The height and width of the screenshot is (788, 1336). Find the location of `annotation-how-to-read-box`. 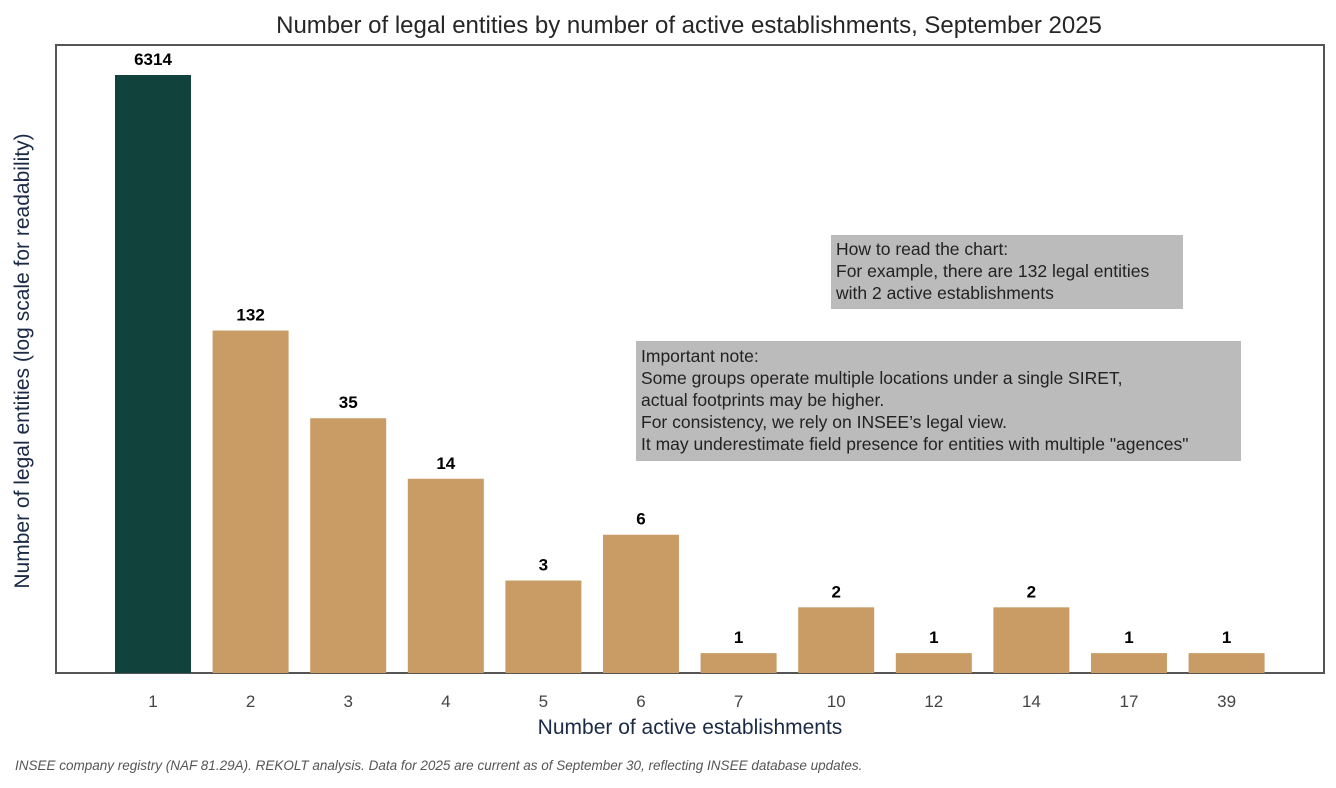

annotation-how-to-read-box is located at coordinates (1007, 272).